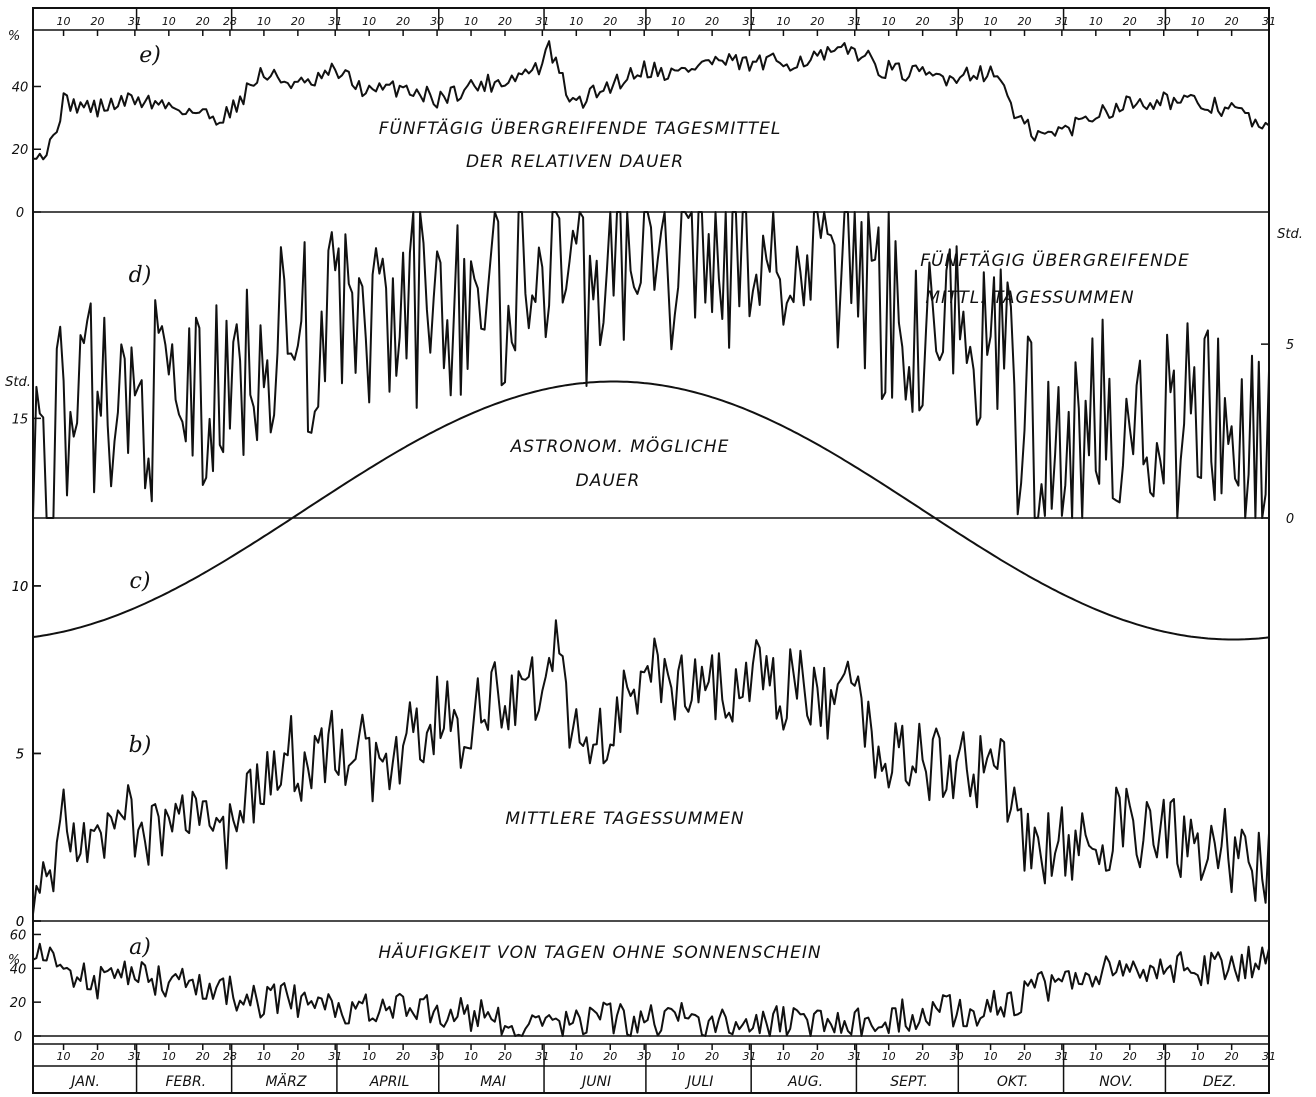 The height and width of the screenshot is (1097, 1316). I want to click on panel-b-ytick-label: 5, so click(20, 754).